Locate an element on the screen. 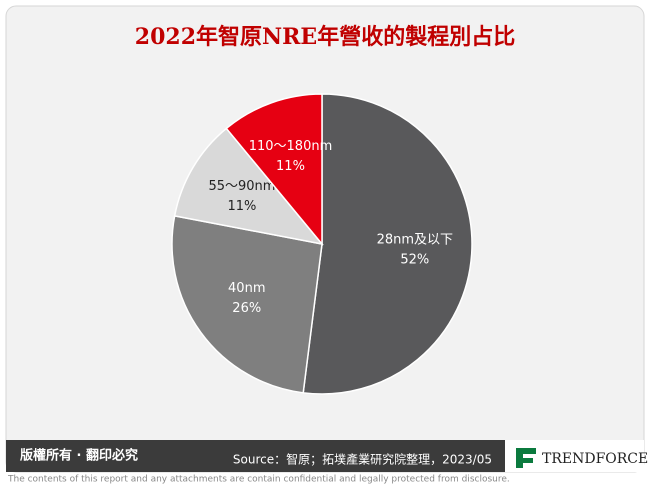  copyright: 版權所有 · 翻印必究 is located at coordinates (79, 456).